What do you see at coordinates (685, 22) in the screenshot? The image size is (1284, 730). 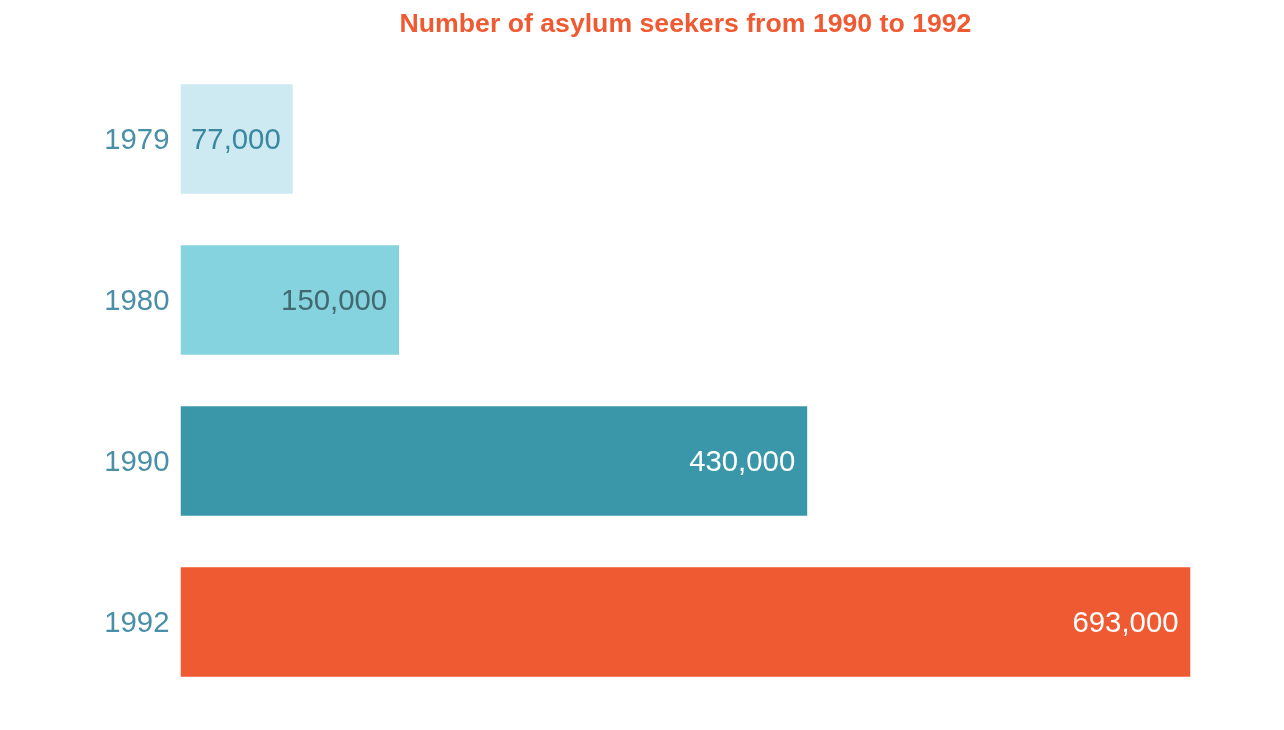 I see `chart-title: Number of asylum seekers from 1990 to 1992` at bounding box center [685, 22].